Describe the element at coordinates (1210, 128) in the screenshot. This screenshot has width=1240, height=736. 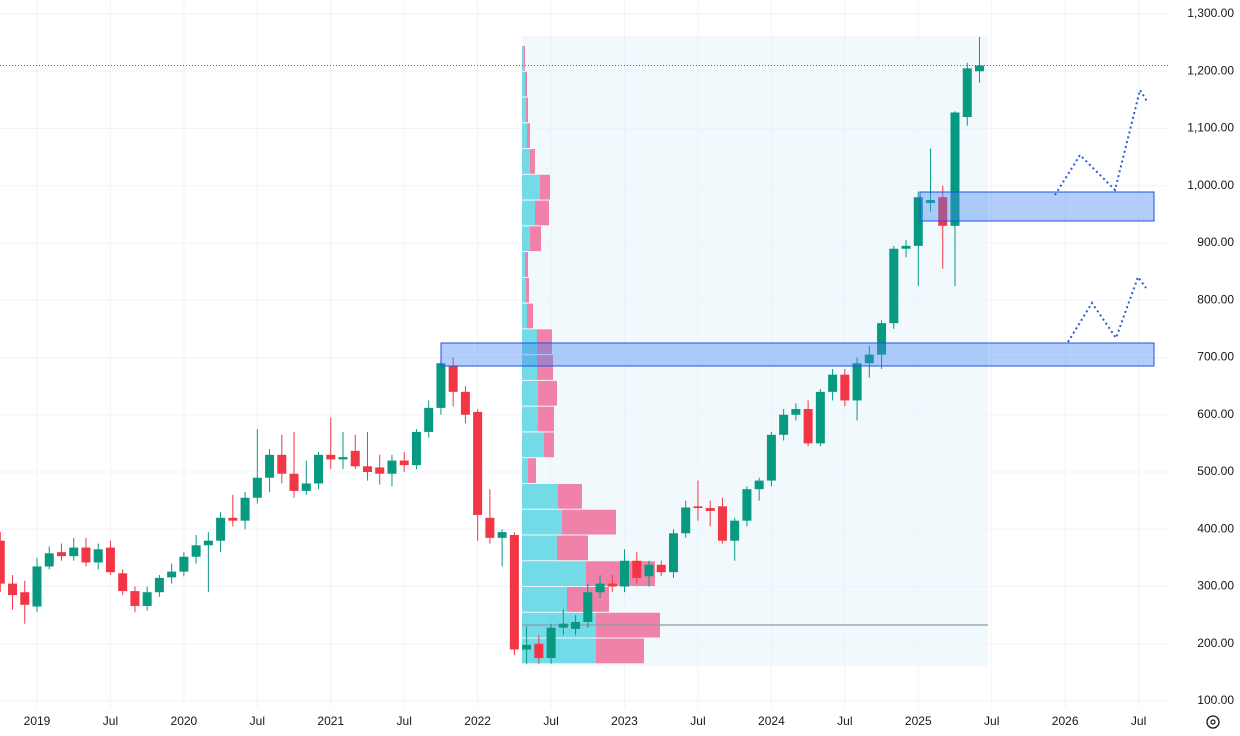
I see `y-tick-label: 1,100.00` at that location.